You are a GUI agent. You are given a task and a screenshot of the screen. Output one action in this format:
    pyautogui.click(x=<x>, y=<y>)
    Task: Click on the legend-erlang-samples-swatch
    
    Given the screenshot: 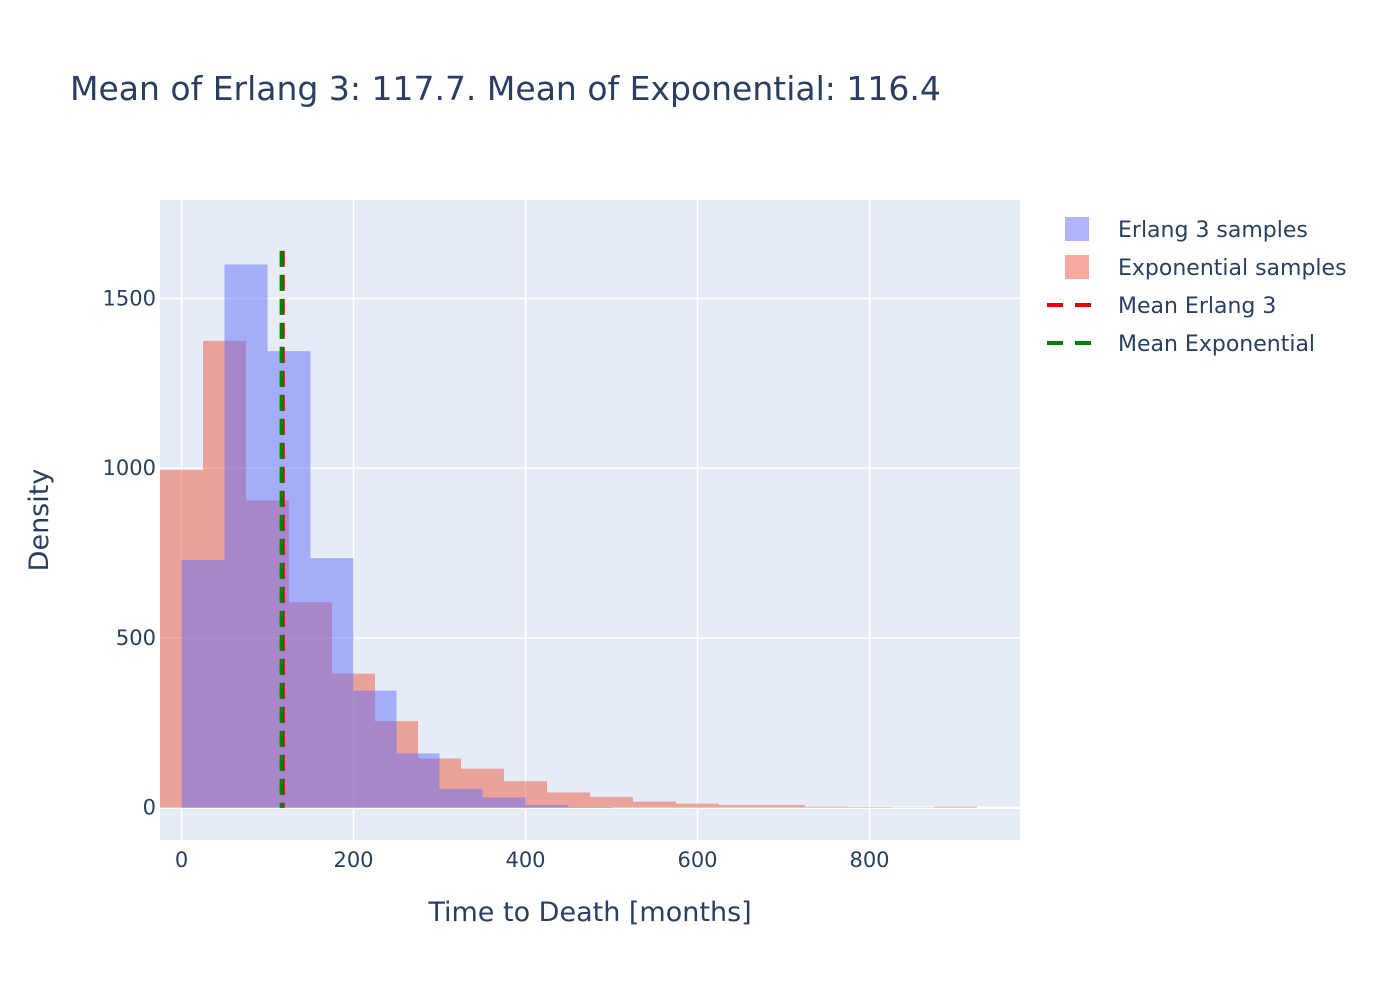 What is the action you would take?
    pyautogui.click(x=1077, y=229)
    